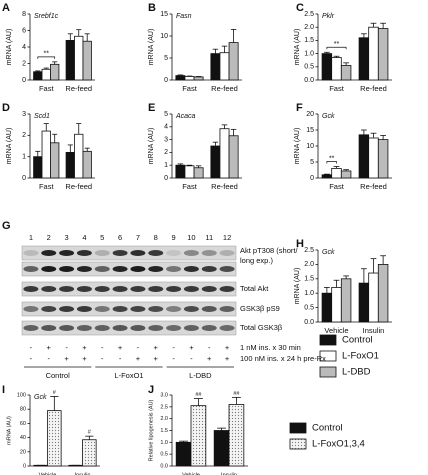 The width and height of the screenshot is (428, 475). I want to click on lane-number: 12, so click(227, 237).